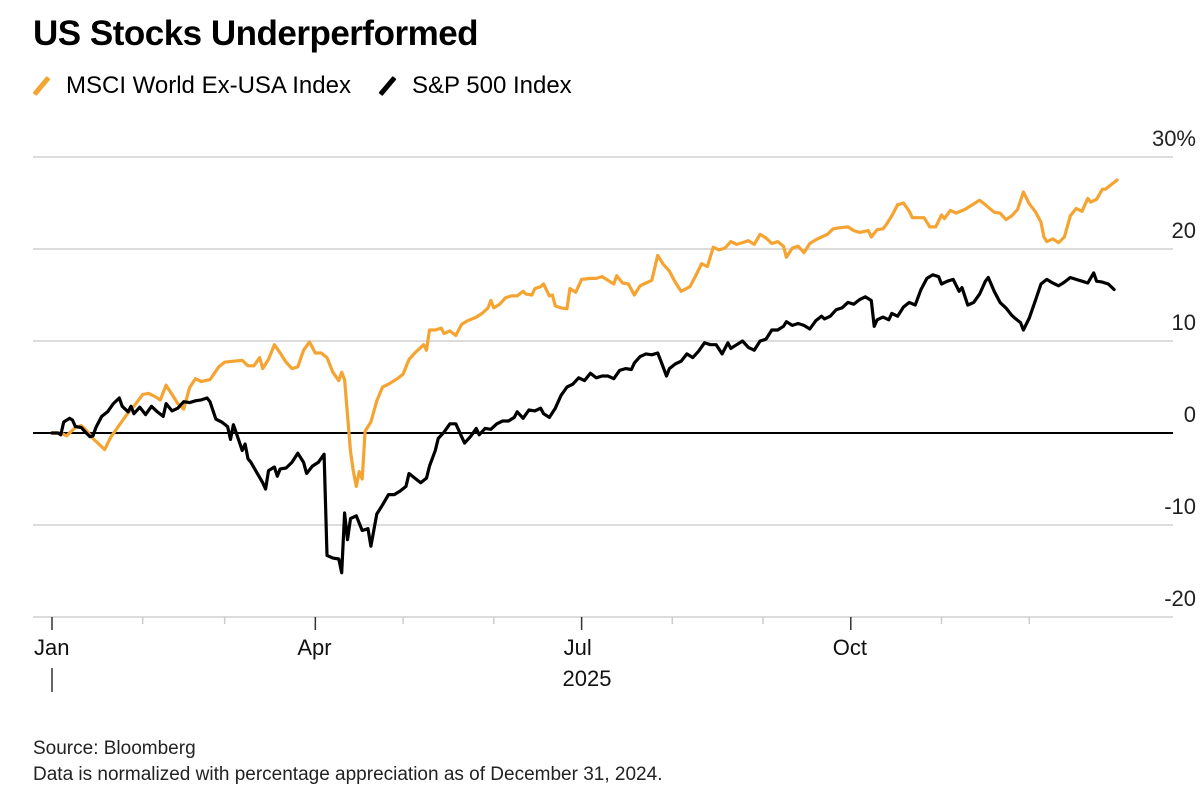 The width and height of the screenshot is (1200, 811). I want to click on legend-label-msci: MSCI World Ex-USA Index, so click(208, 85).